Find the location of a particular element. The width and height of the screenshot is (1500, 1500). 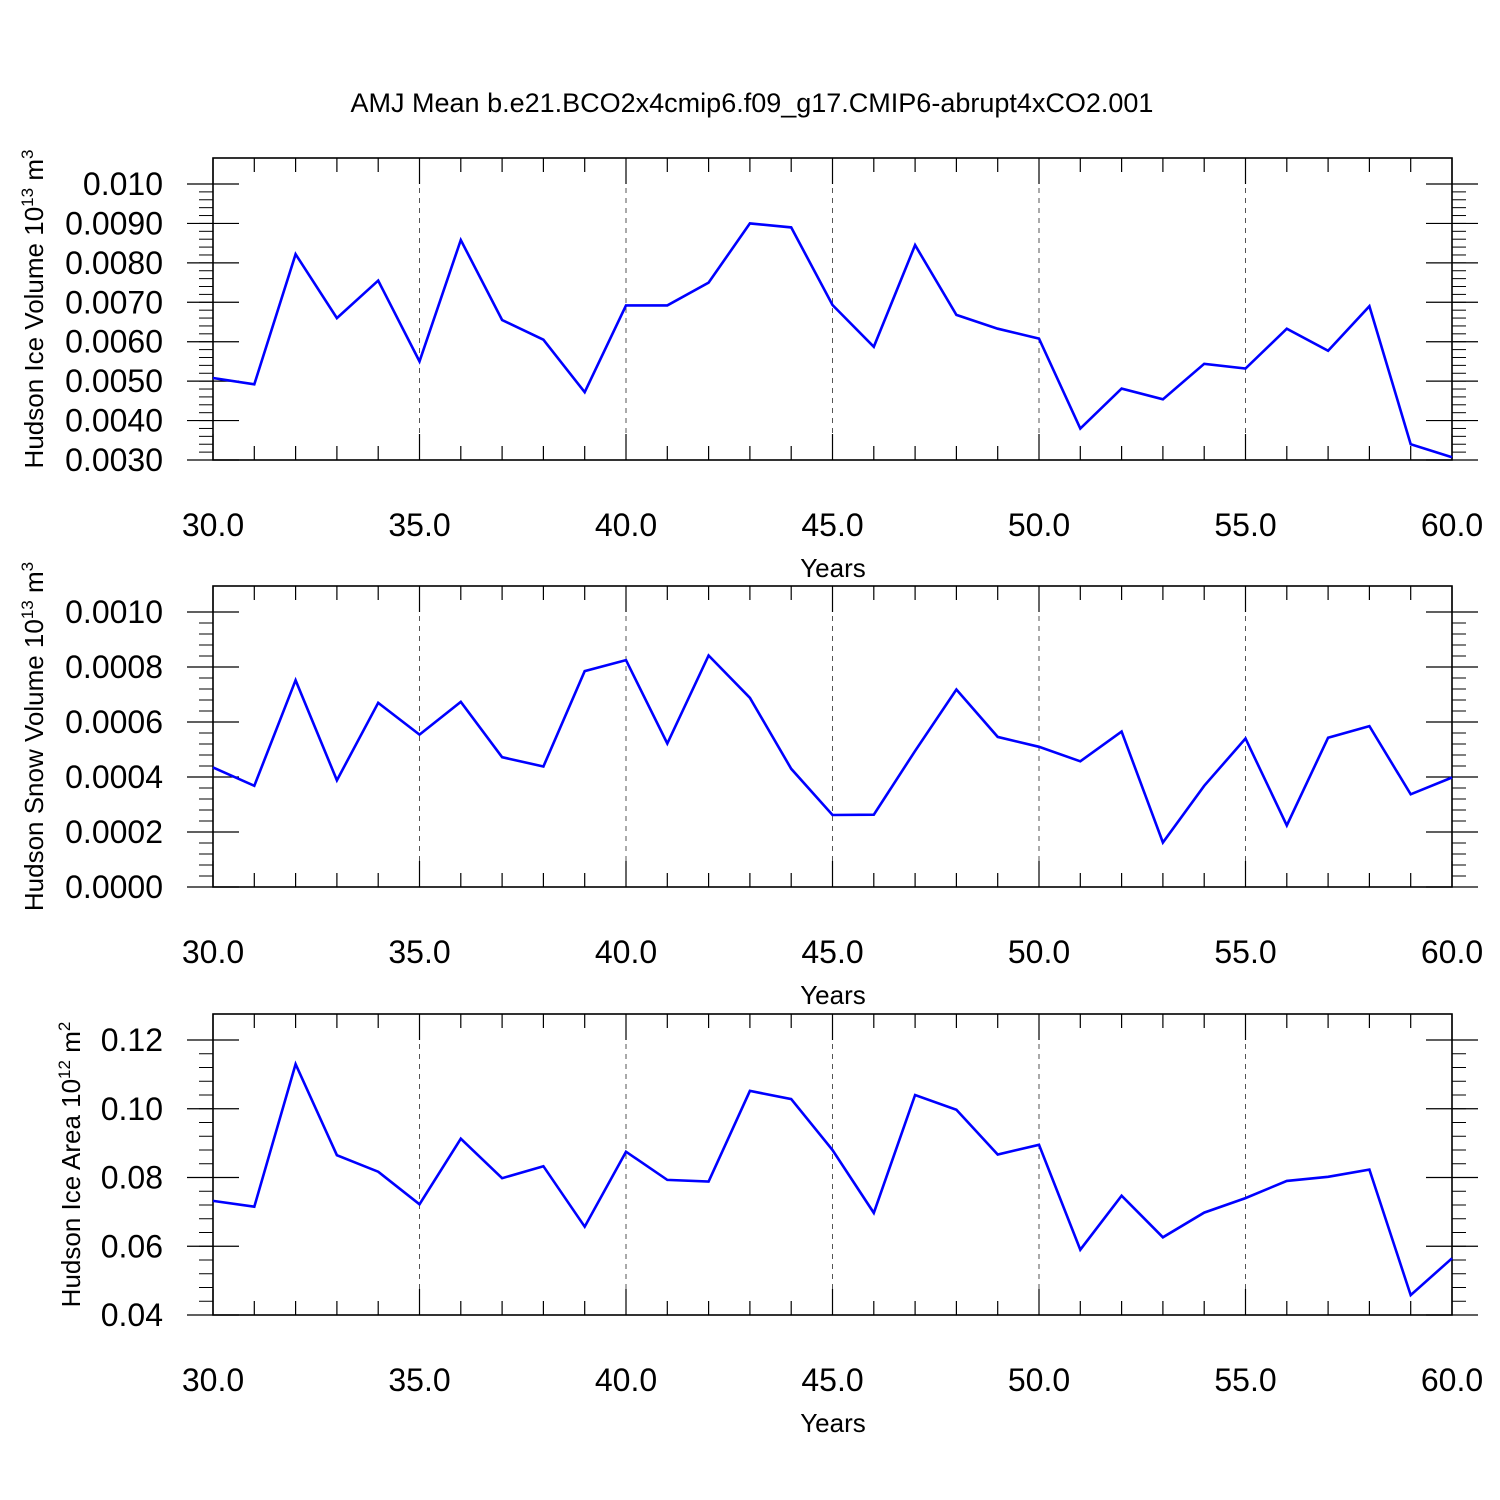

y-tick-label: 0.06 is located at coordinates (132, 1246).